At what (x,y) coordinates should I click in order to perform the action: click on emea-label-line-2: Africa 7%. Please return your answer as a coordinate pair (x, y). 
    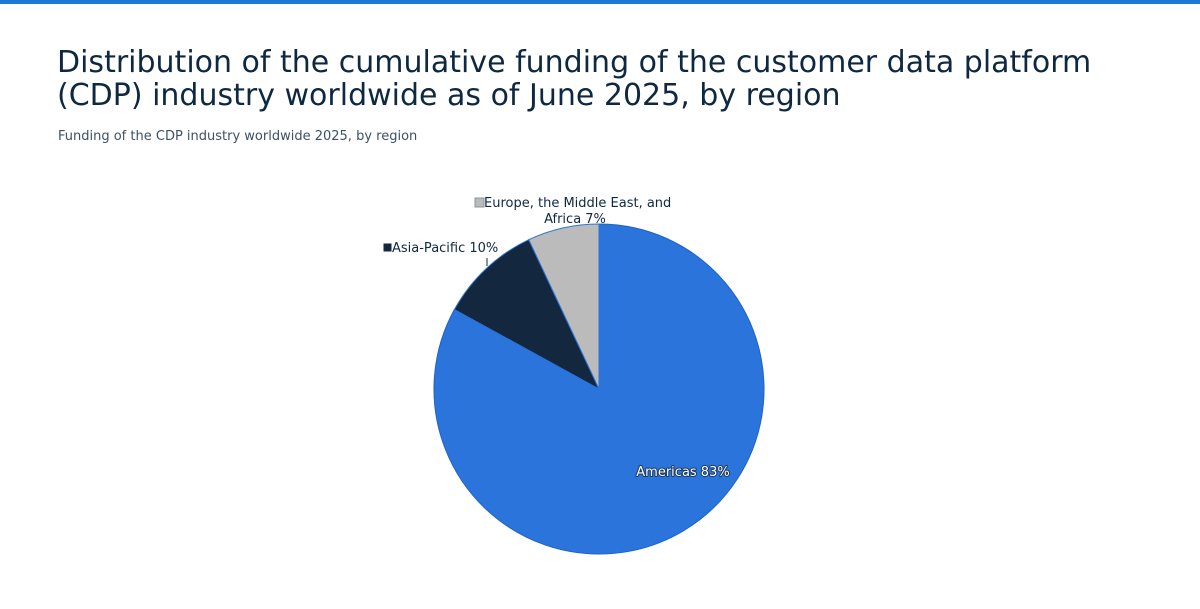
    Looking at the image, I should click on (575, 219).